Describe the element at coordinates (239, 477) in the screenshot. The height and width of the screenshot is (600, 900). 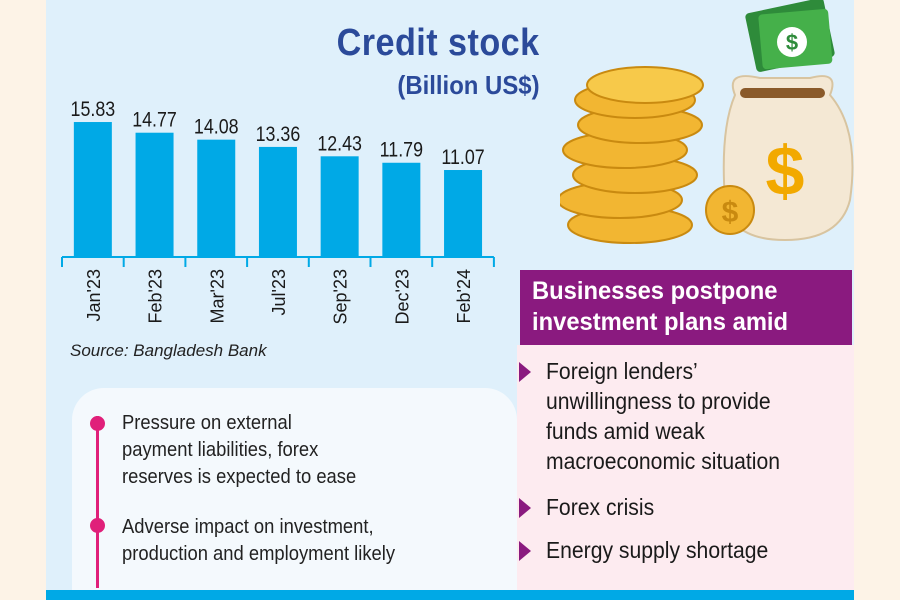
I see `note-line: reserves is expected to ease` at that location.